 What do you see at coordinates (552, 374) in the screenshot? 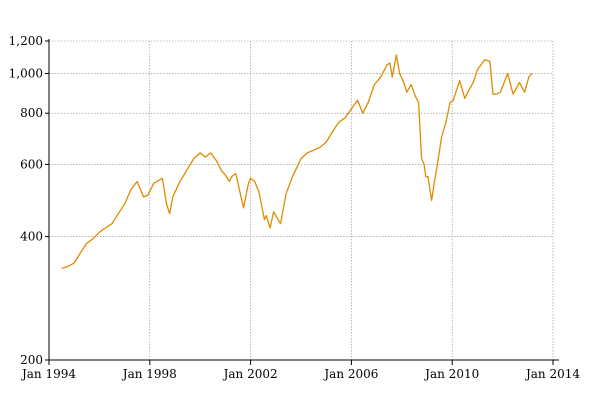
I see `x-tick-label: Jan 2014` at bounding box center [552, 374].